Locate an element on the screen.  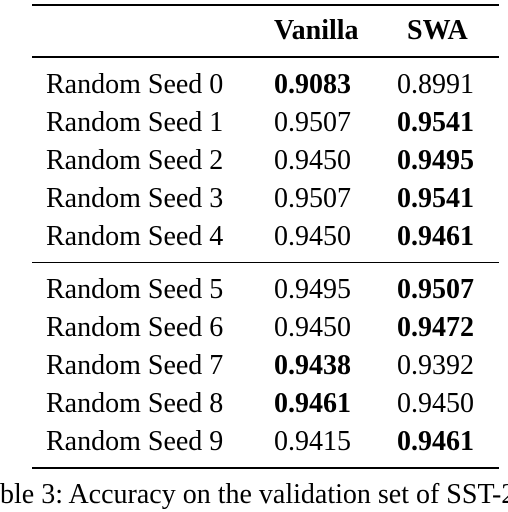
header-empty is located at coordinates (152, 31).